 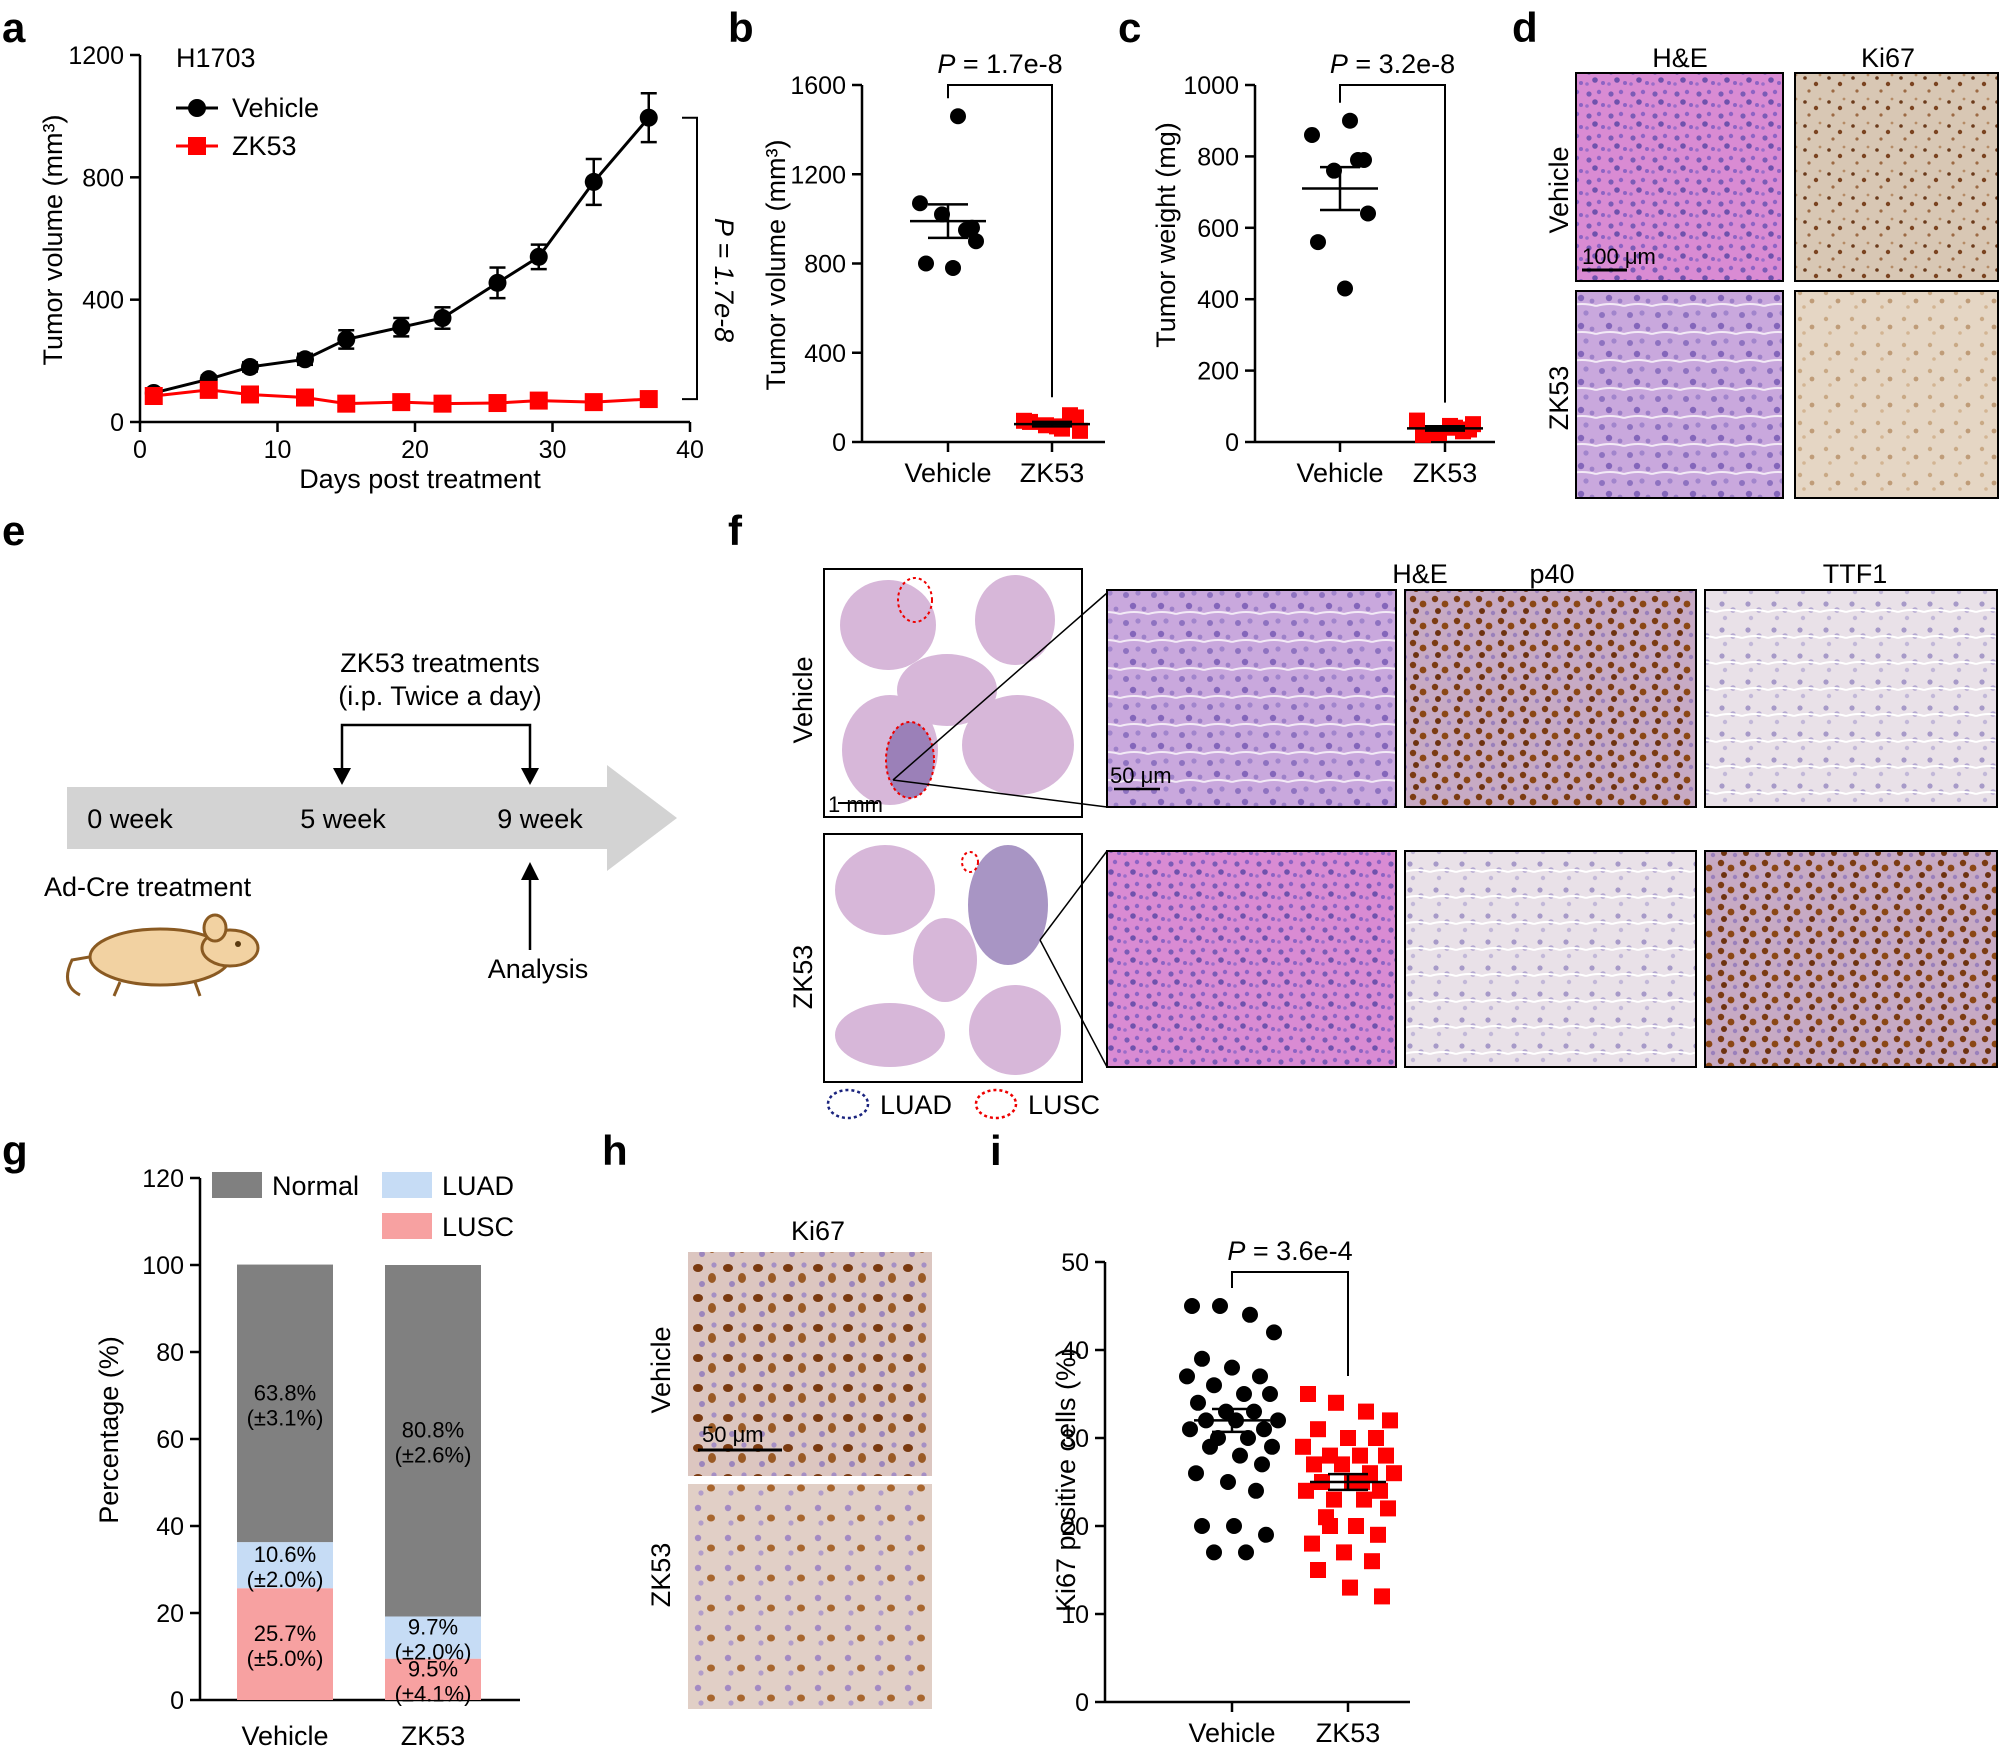 I want to click on chart-a-y-tick-label: 1200, so click(x=96, y=56).